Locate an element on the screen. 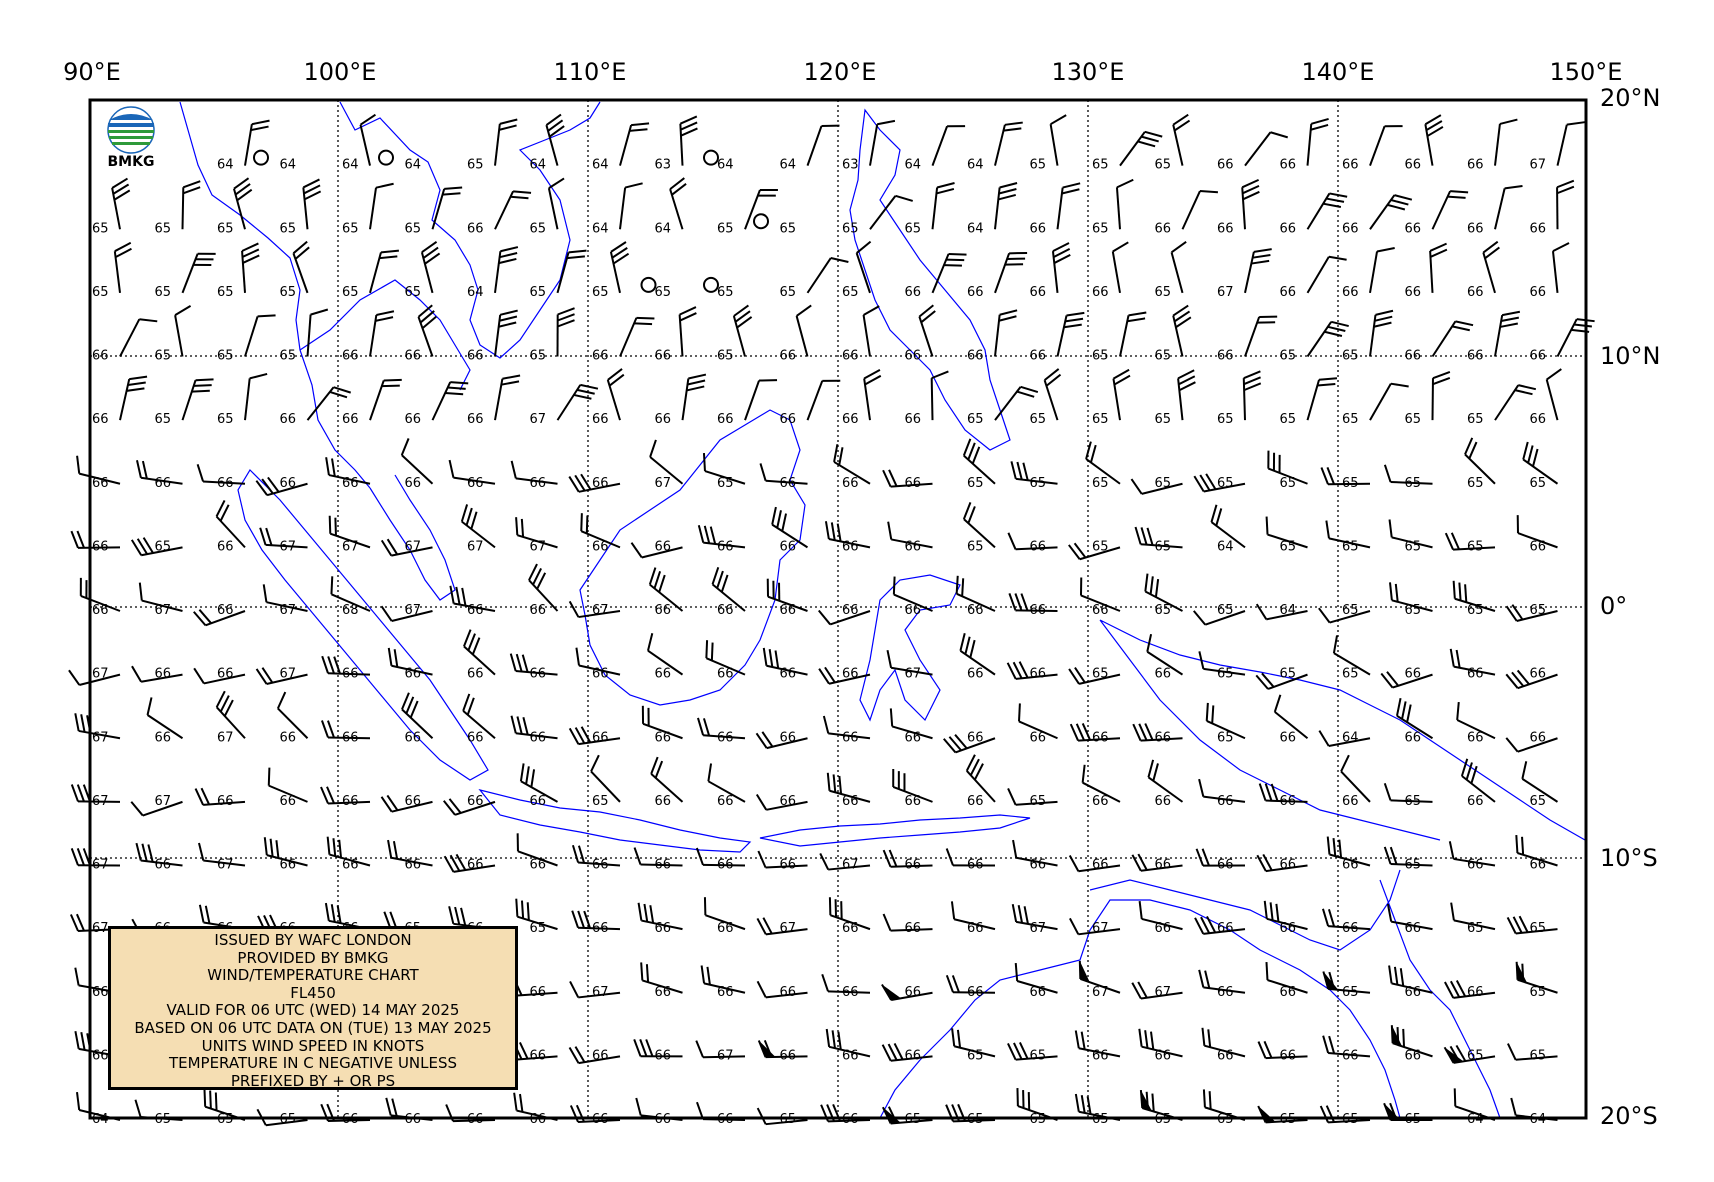 This screenshot has width=1714, height=1182. lon-label: 100°E is located at coordinates (340, 72).